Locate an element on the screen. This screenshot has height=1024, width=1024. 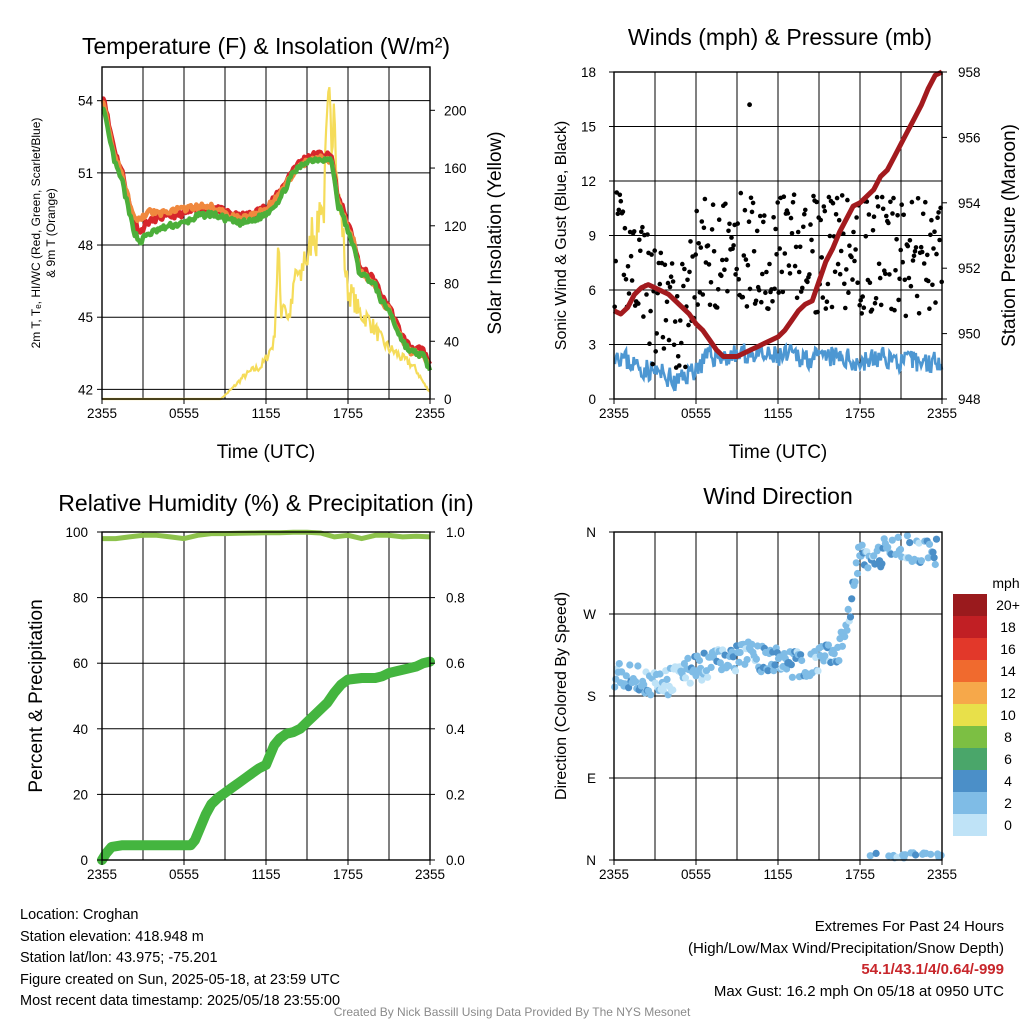
y2-tick-label: 956 is located at coordinates (969, 137).